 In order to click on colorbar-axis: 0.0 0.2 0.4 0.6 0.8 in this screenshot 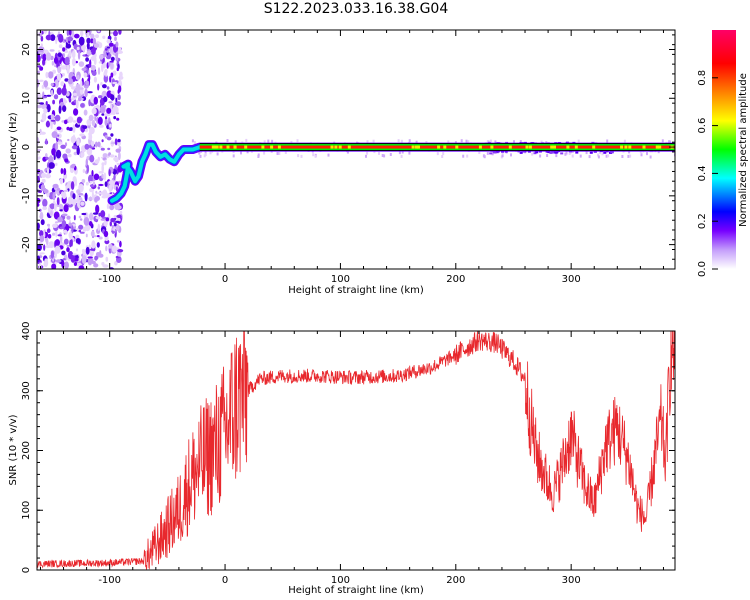, I will do `click(707, 173)`.